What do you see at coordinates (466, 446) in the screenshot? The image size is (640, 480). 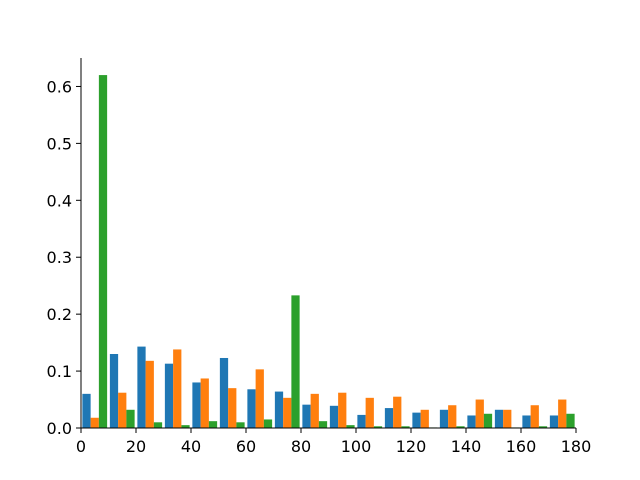 I see `x-tick-label: 140` at bounding box center [466, 446].